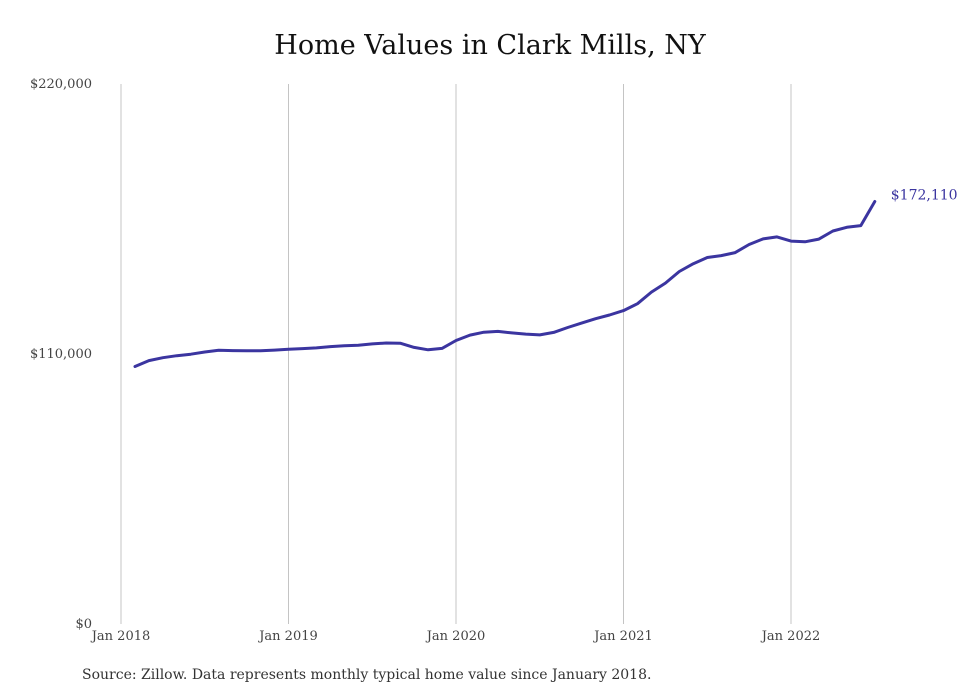 This screenshot has height=699, width=980. I want to click on x-tick-label: Jan 2020, so click(455, 636).